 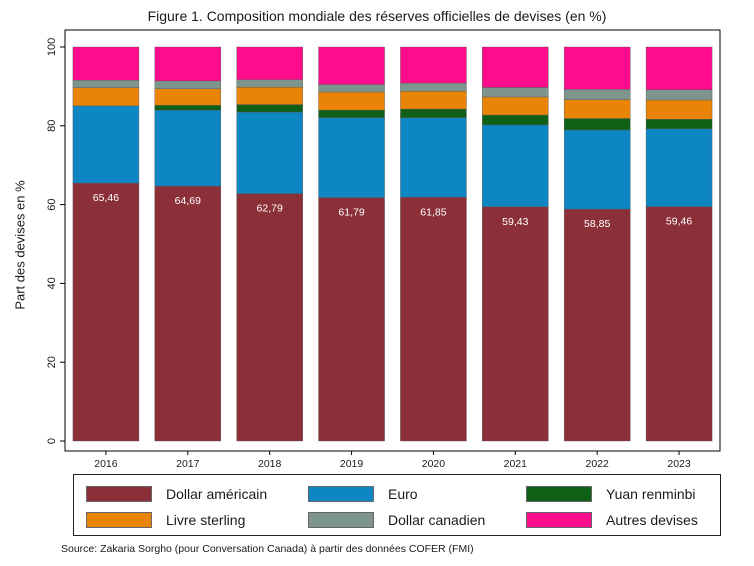 I want to click on bar-data-label: 61,79, so click(x=351, y=213).